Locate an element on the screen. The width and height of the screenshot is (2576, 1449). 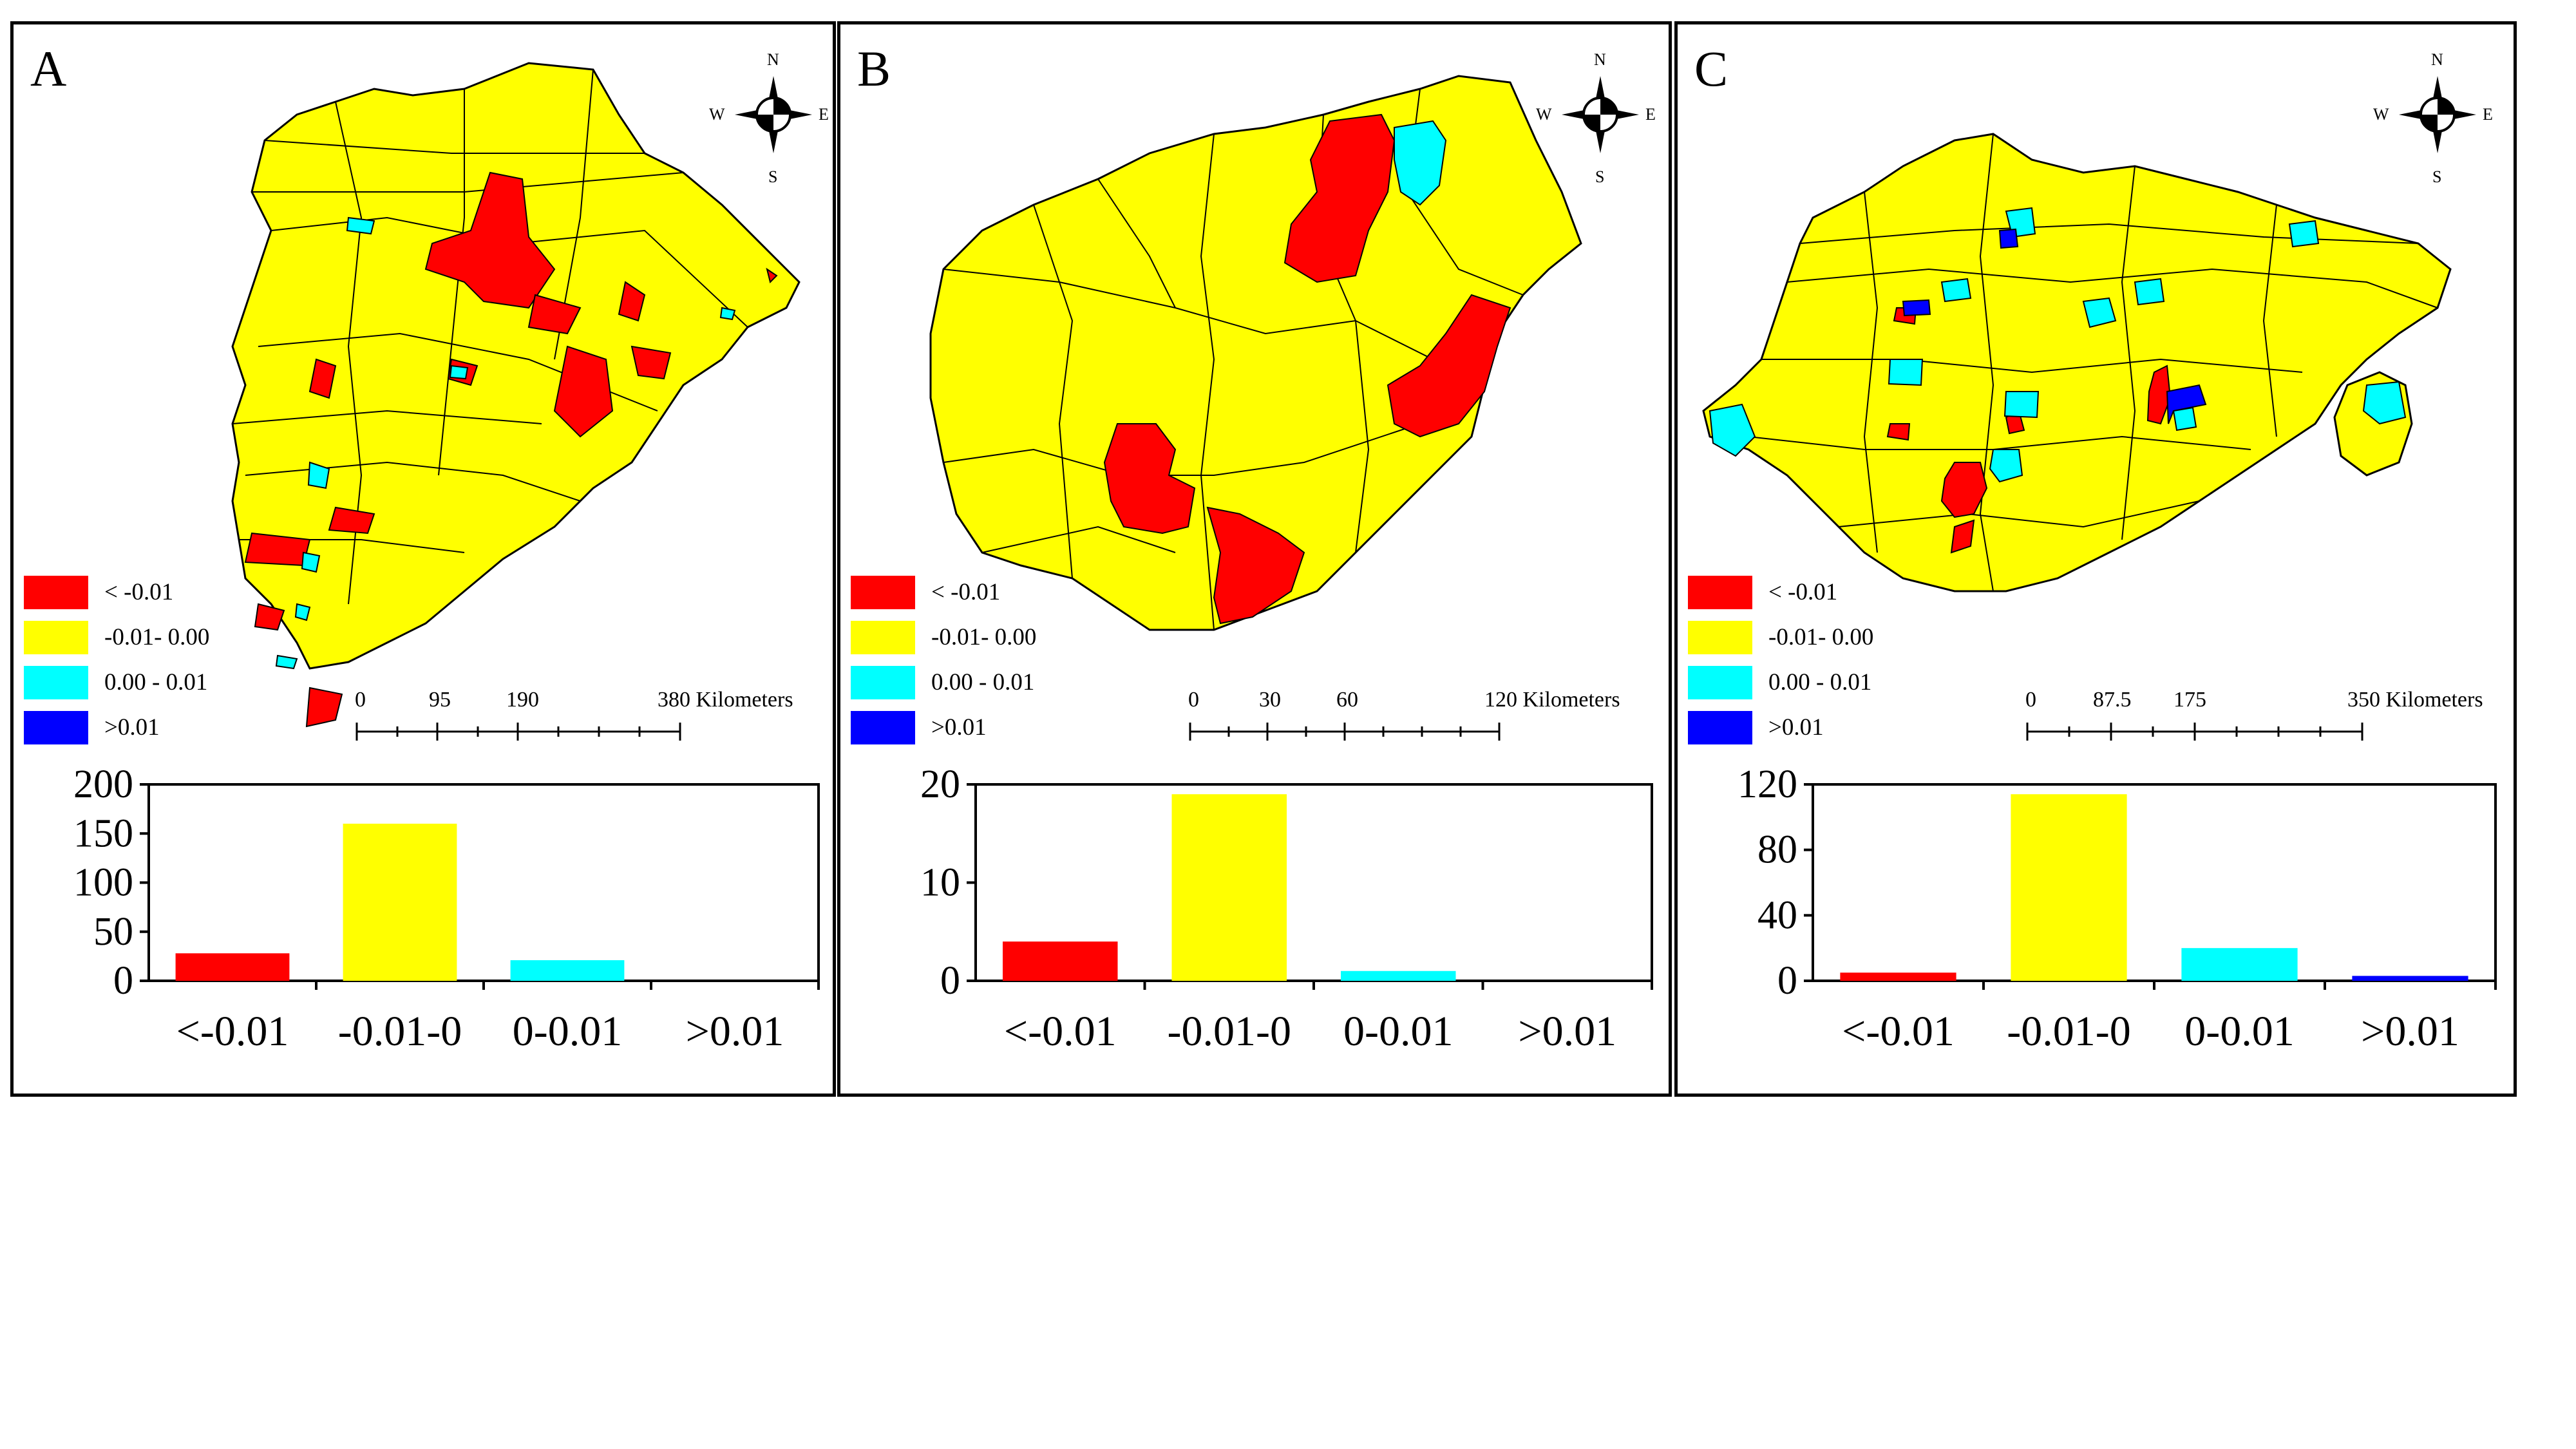
scale-tick-label: 60 is located at coordinates (1347, 700).